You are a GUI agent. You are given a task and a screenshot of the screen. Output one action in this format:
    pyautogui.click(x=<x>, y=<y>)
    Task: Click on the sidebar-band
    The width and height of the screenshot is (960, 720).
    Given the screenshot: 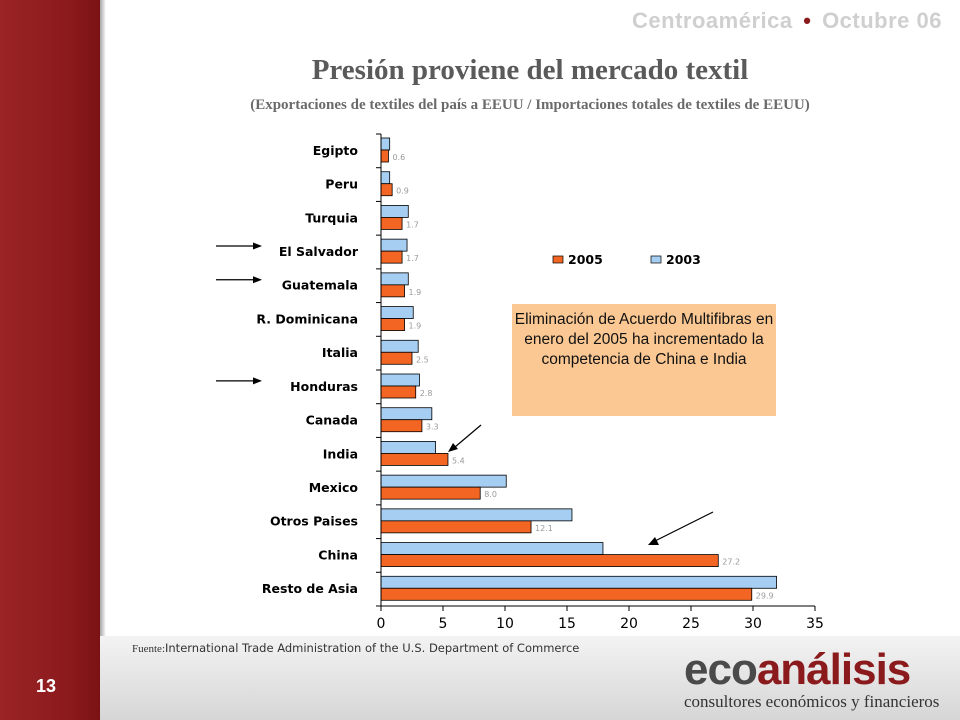 What is the action you would take?
    pyautogui.click(x=50, y=360)
    